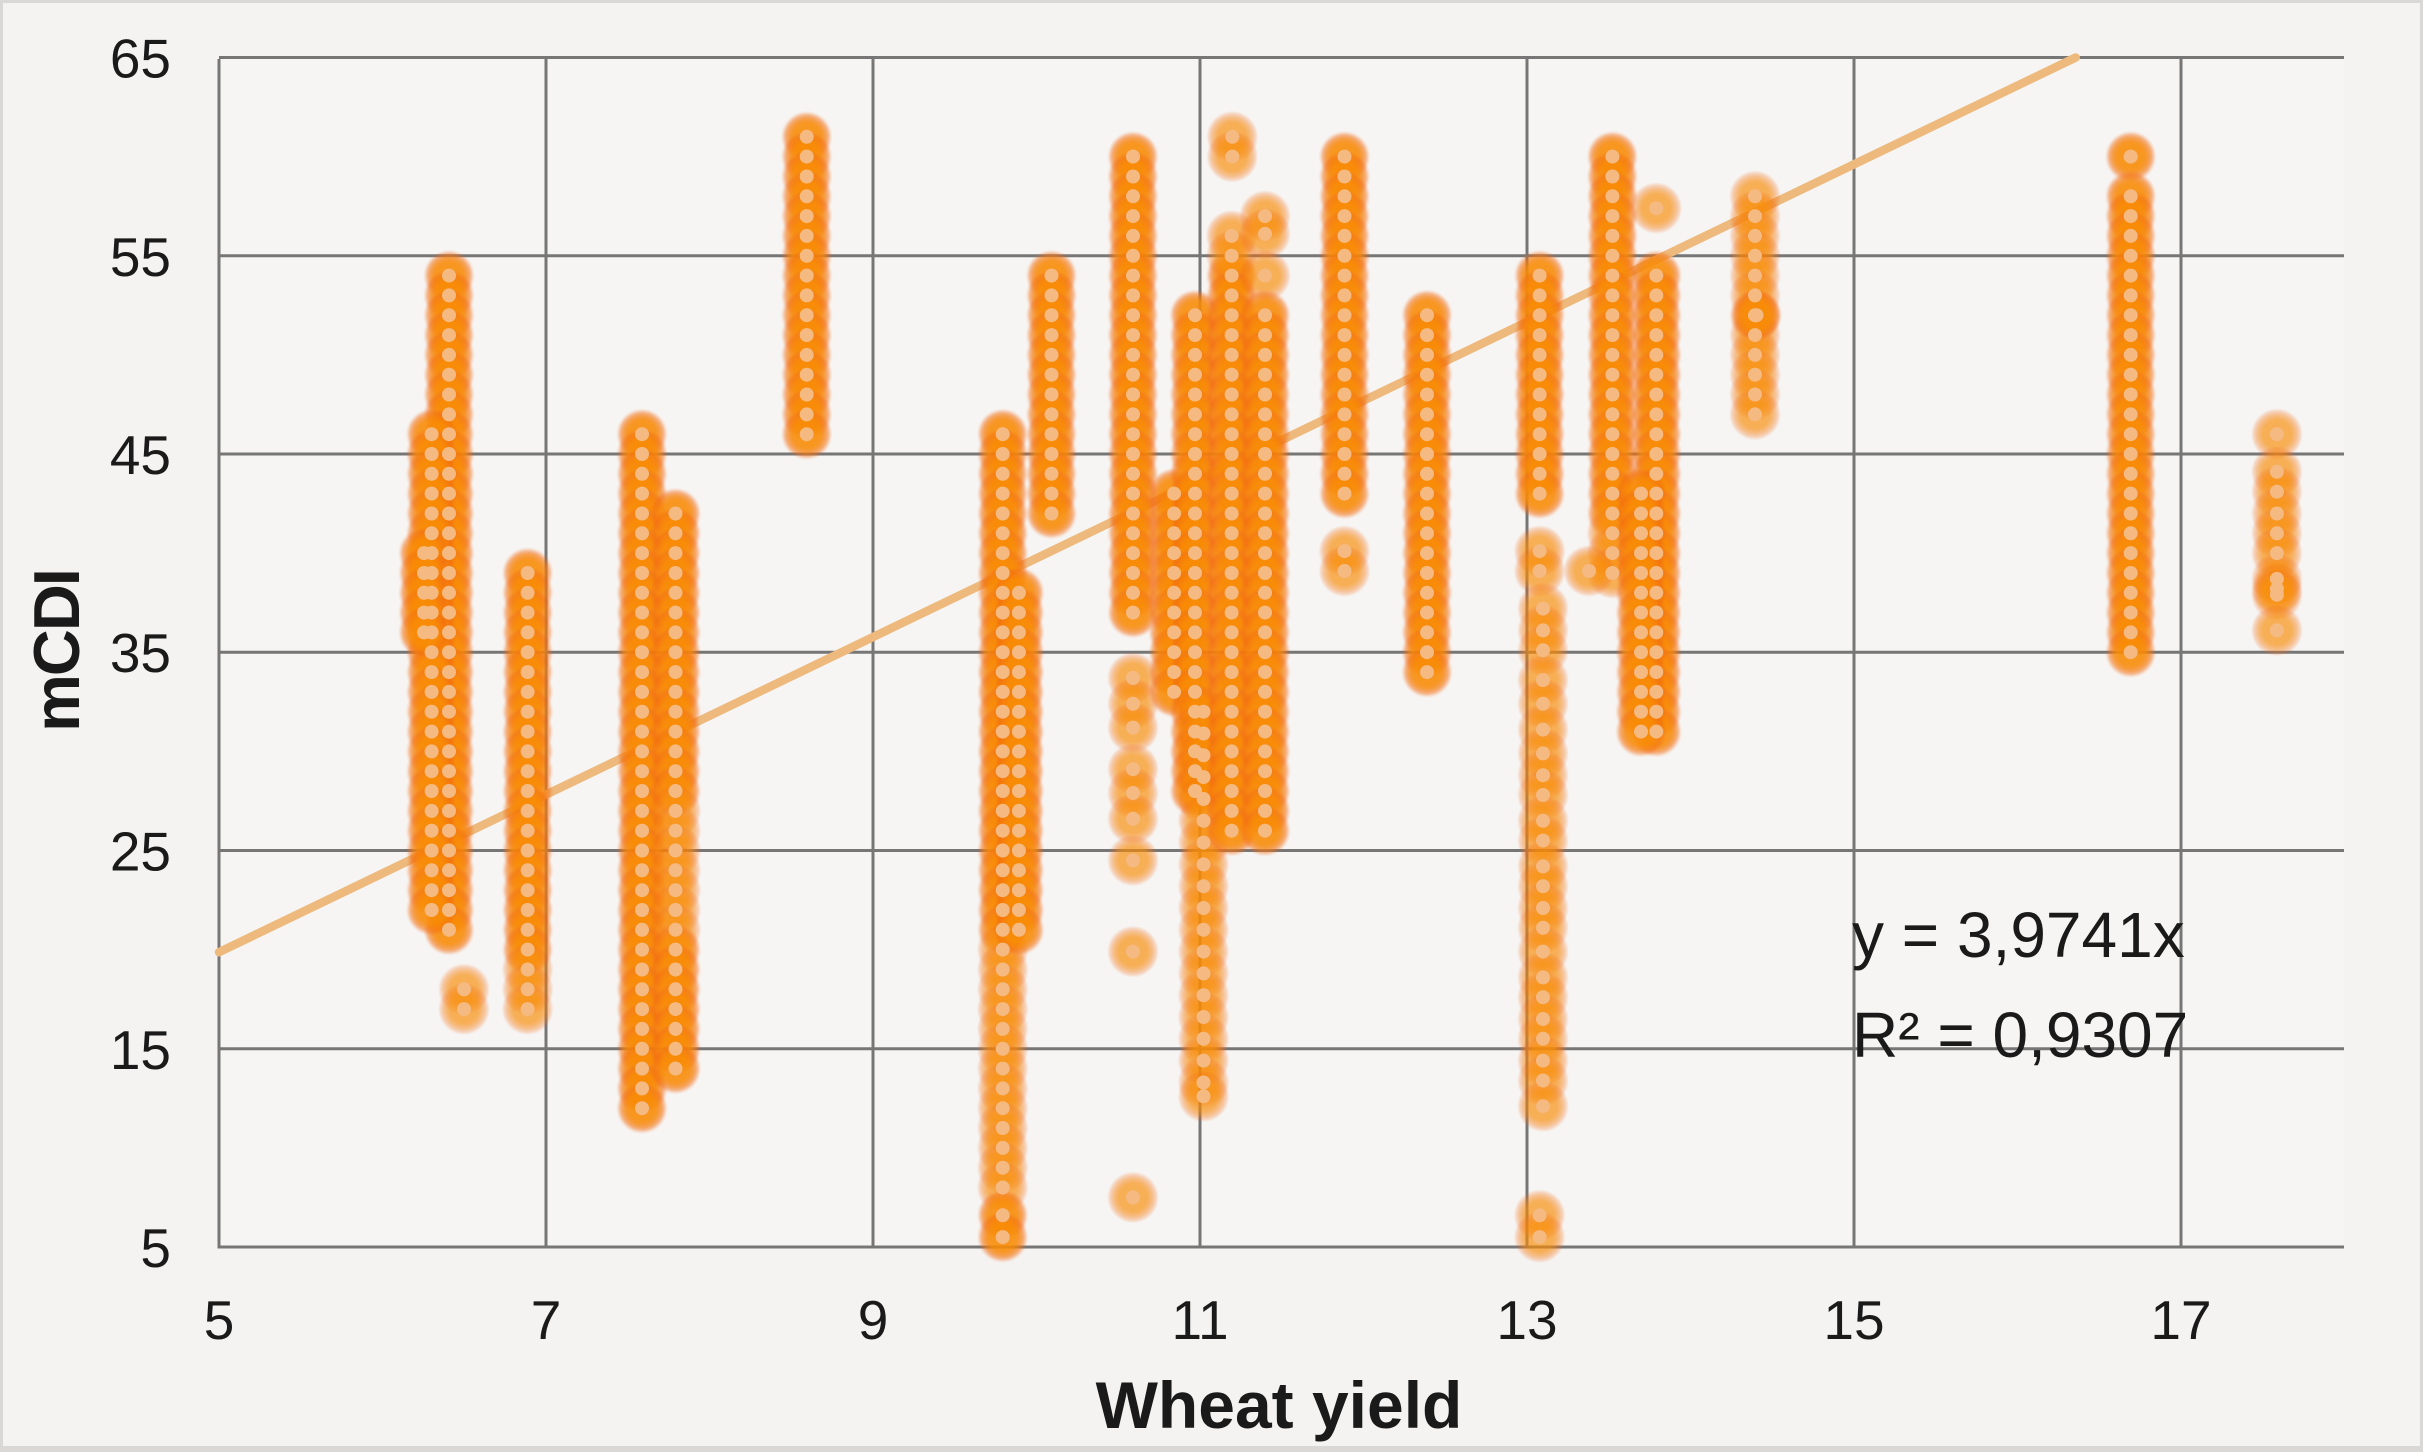 The image size is (2423, 1452). What do you see at coordinates (873, 1320) in the screenshot?
I see `svg-text: 9` at bounding box center [873, 1320].